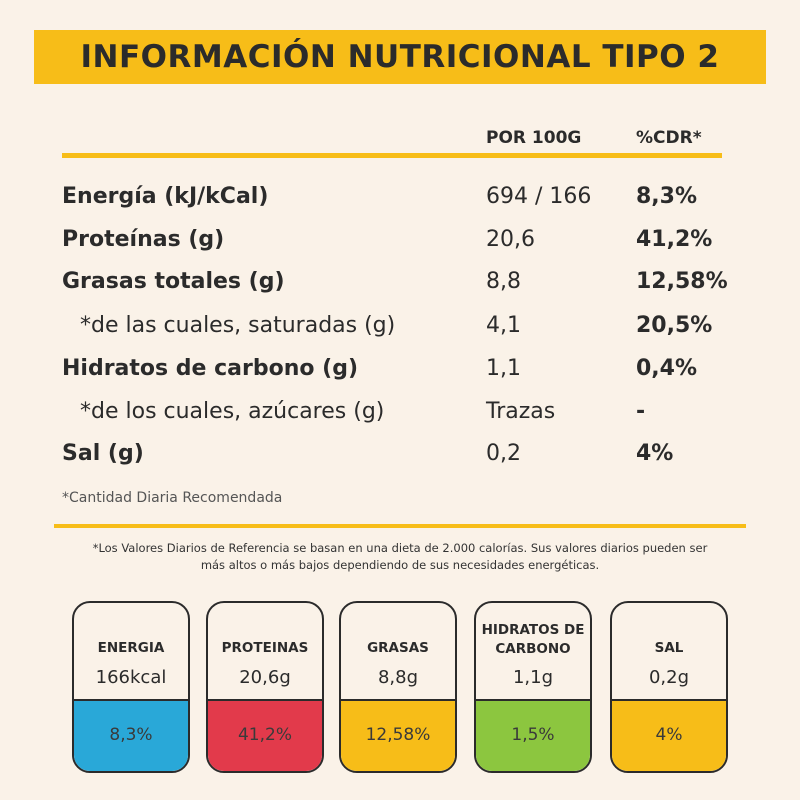  I want to click on card-value: 166kcal, so click(131, 677).